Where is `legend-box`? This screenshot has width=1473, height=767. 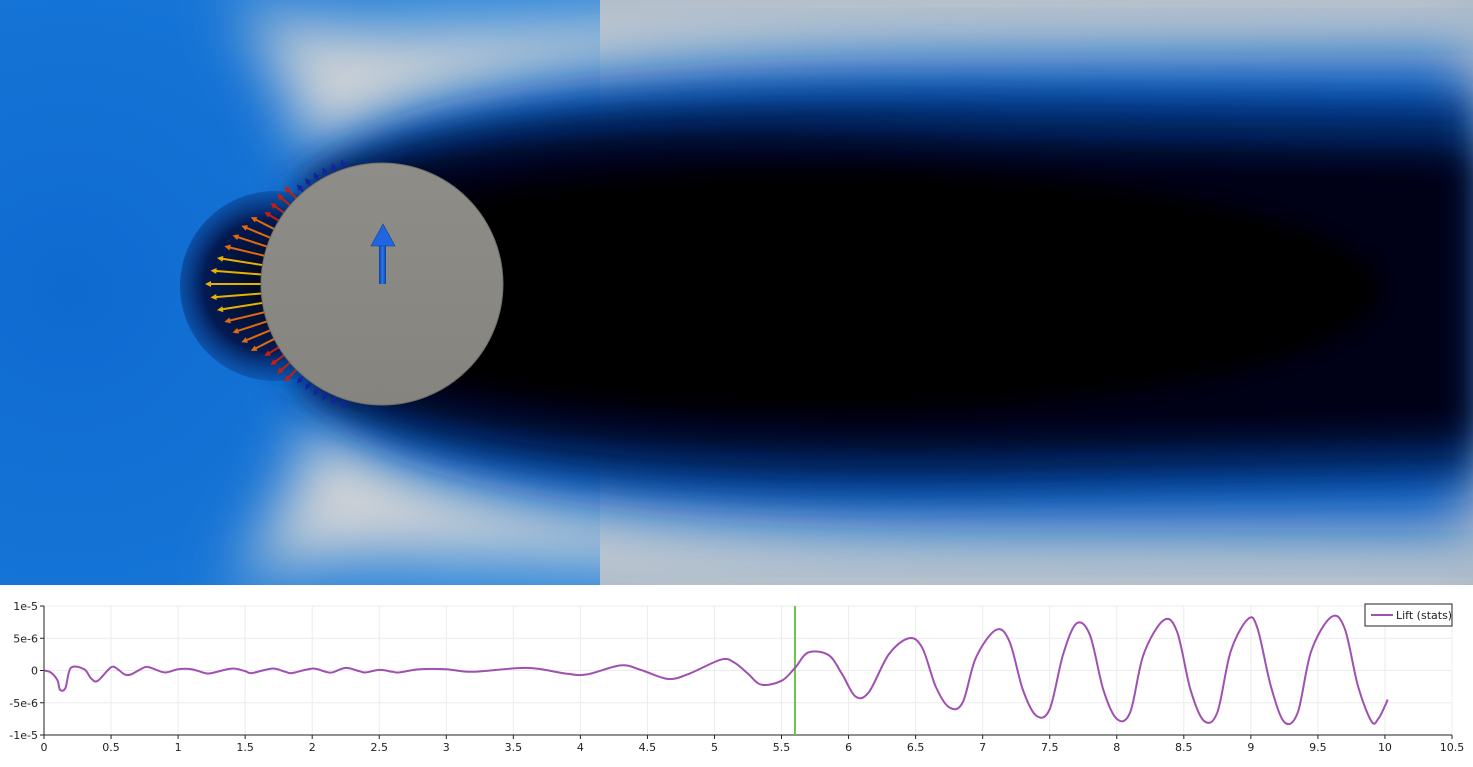
legend-box is located at coordinates (1408, 615).